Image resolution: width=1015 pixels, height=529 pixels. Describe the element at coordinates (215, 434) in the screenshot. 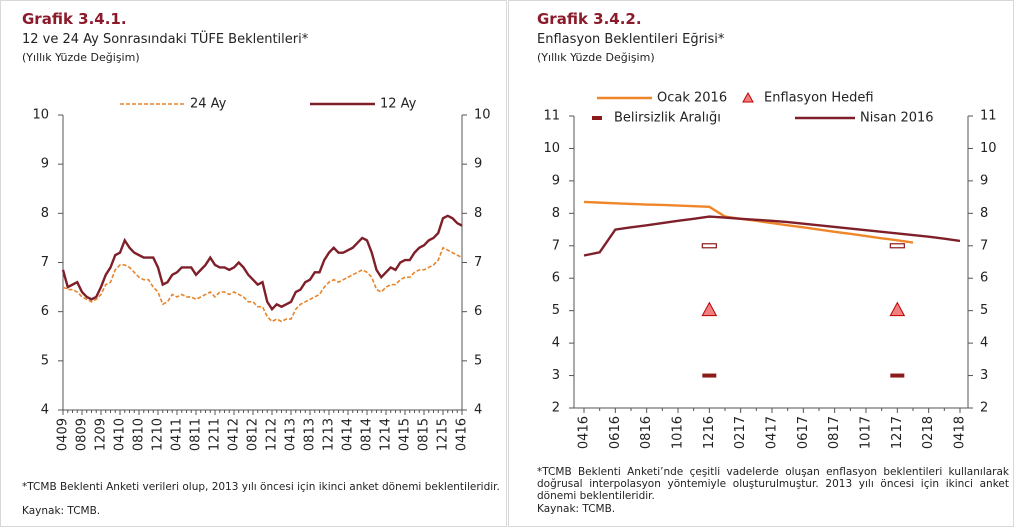

I see `x-tick-label: 1211` at that location.